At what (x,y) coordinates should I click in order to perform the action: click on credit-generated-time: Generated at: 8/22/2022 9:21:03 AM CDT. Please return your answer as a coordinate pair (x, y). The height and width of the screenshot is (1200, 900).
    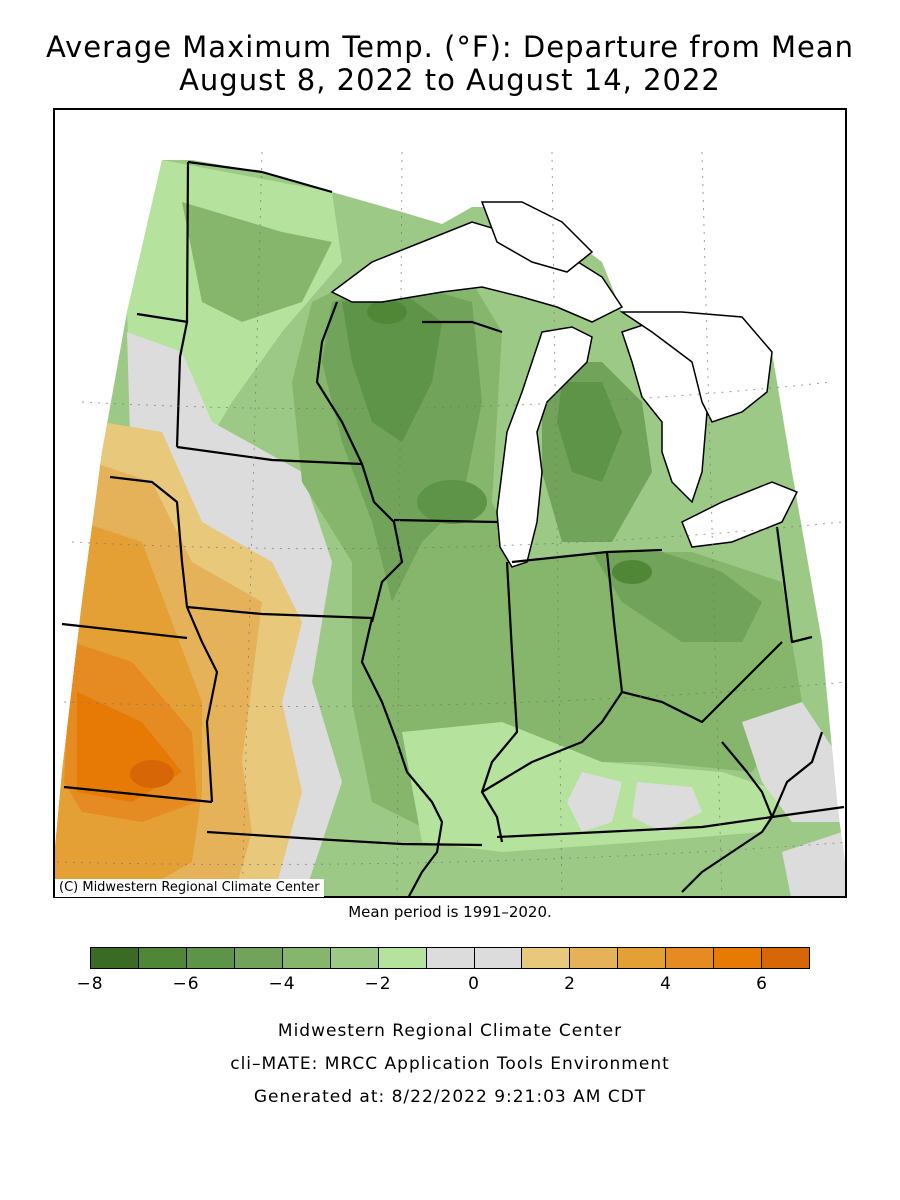
    Looking at the image, I should click on (450, 1097).